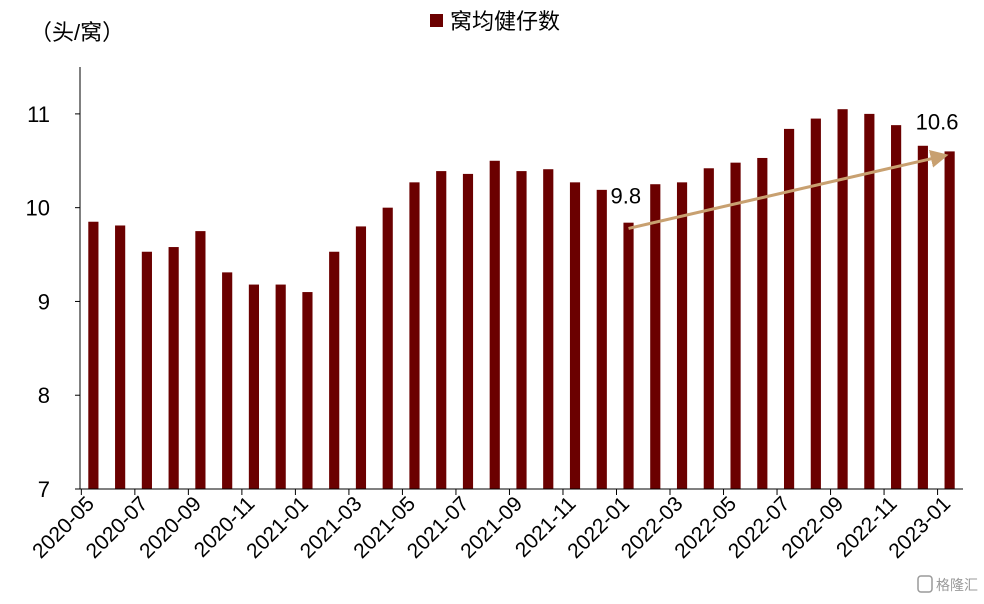 The image size is (984, 604). I want to click on watermark-logo-icon, so click(925, 584).